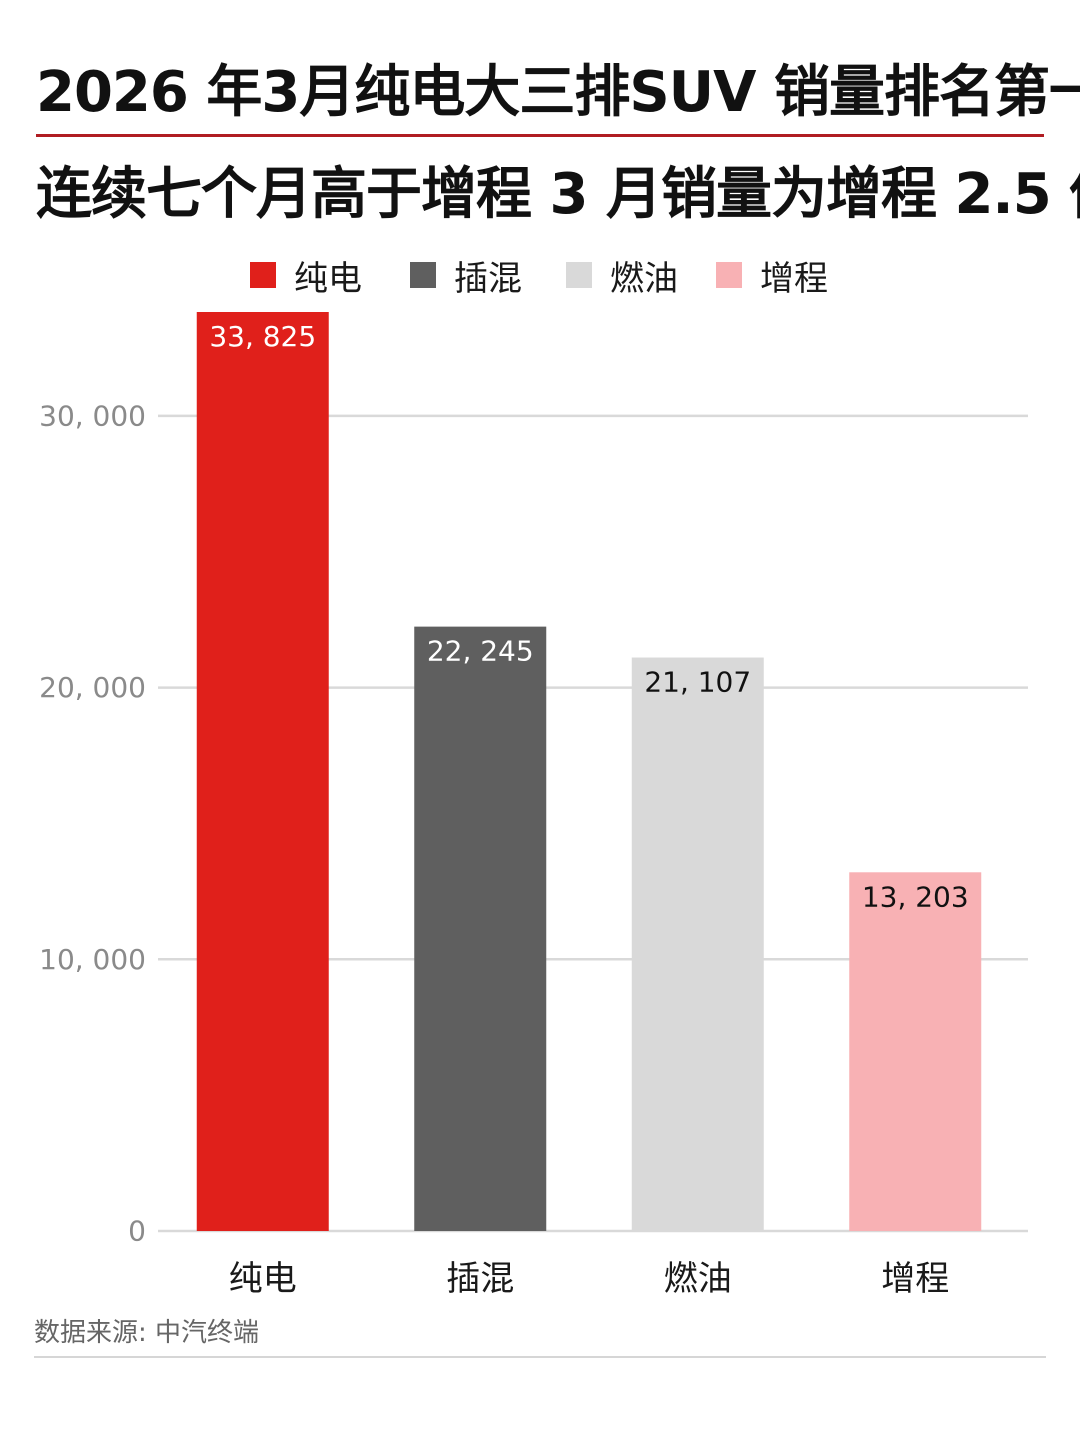 The image size is (1080, 1437). Describe the element at coordinates (558, 194) in the screenshot. I see `chart-title-line2: 连续七个月高于增程 3 月销量为增程 2.5 倍` at that location.